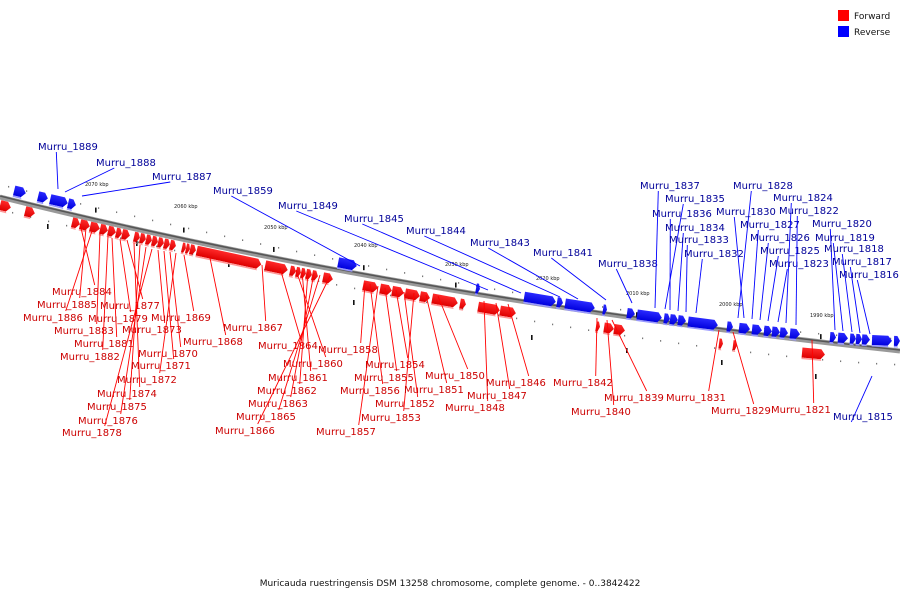  I want to click on gene-label: Murru_1830, so click(746, 212).